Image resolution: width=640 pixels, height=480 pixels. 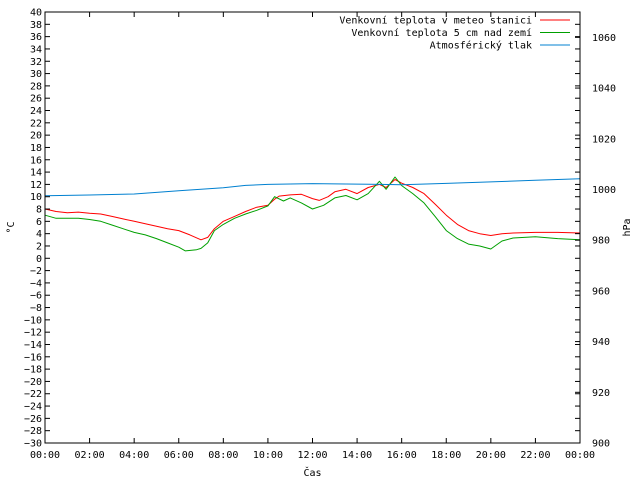 I want to click on y-tick-label: −18, so click(x=33, y=370).